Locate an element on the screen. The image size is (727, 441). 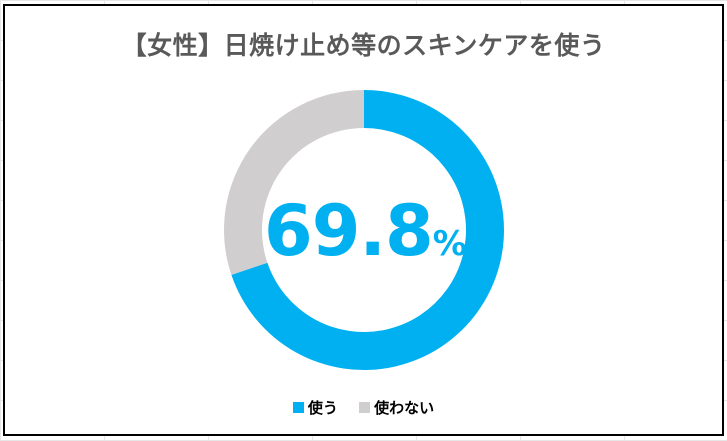
legend-item-not-use: 使わない is located at coordinates (396, 407).